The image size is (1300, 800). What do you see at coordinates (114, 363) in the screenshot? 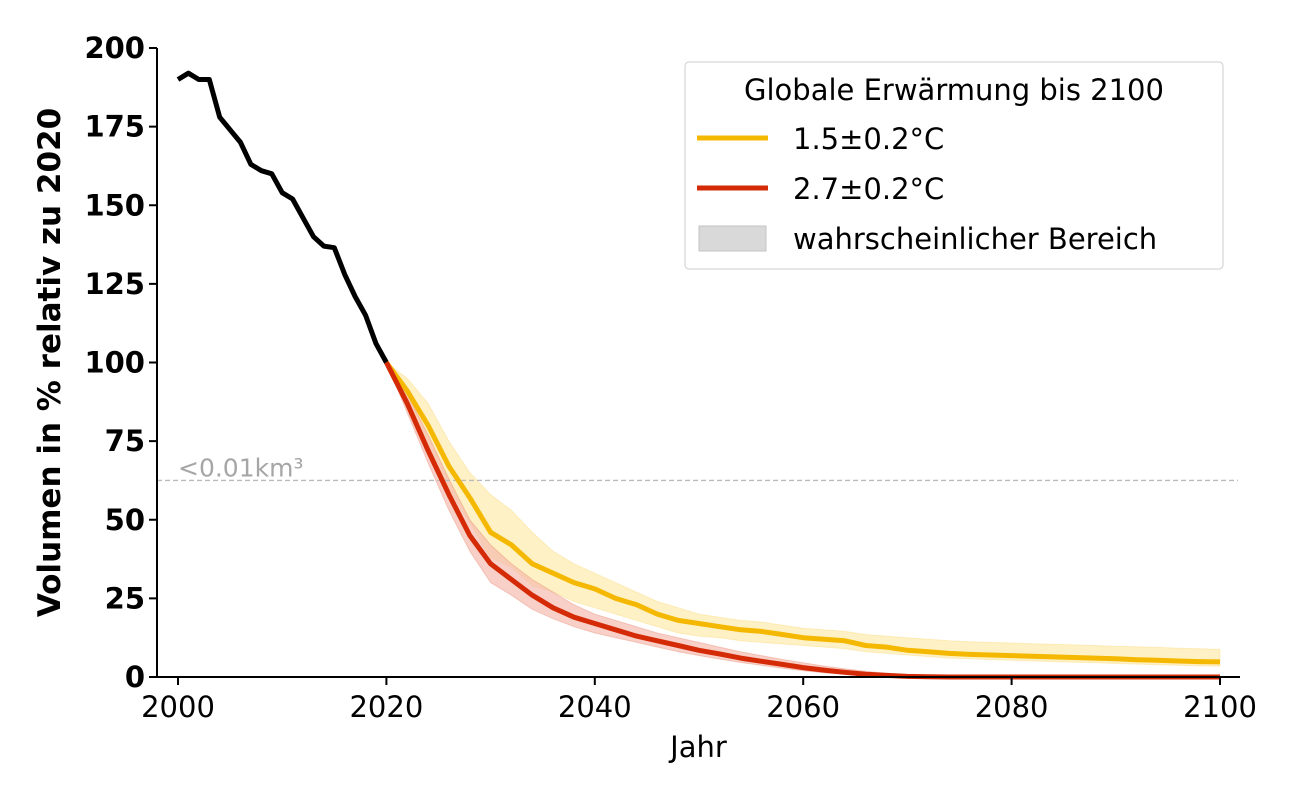
I see `y-tick-label: 100` at bounding box center [114, 363].